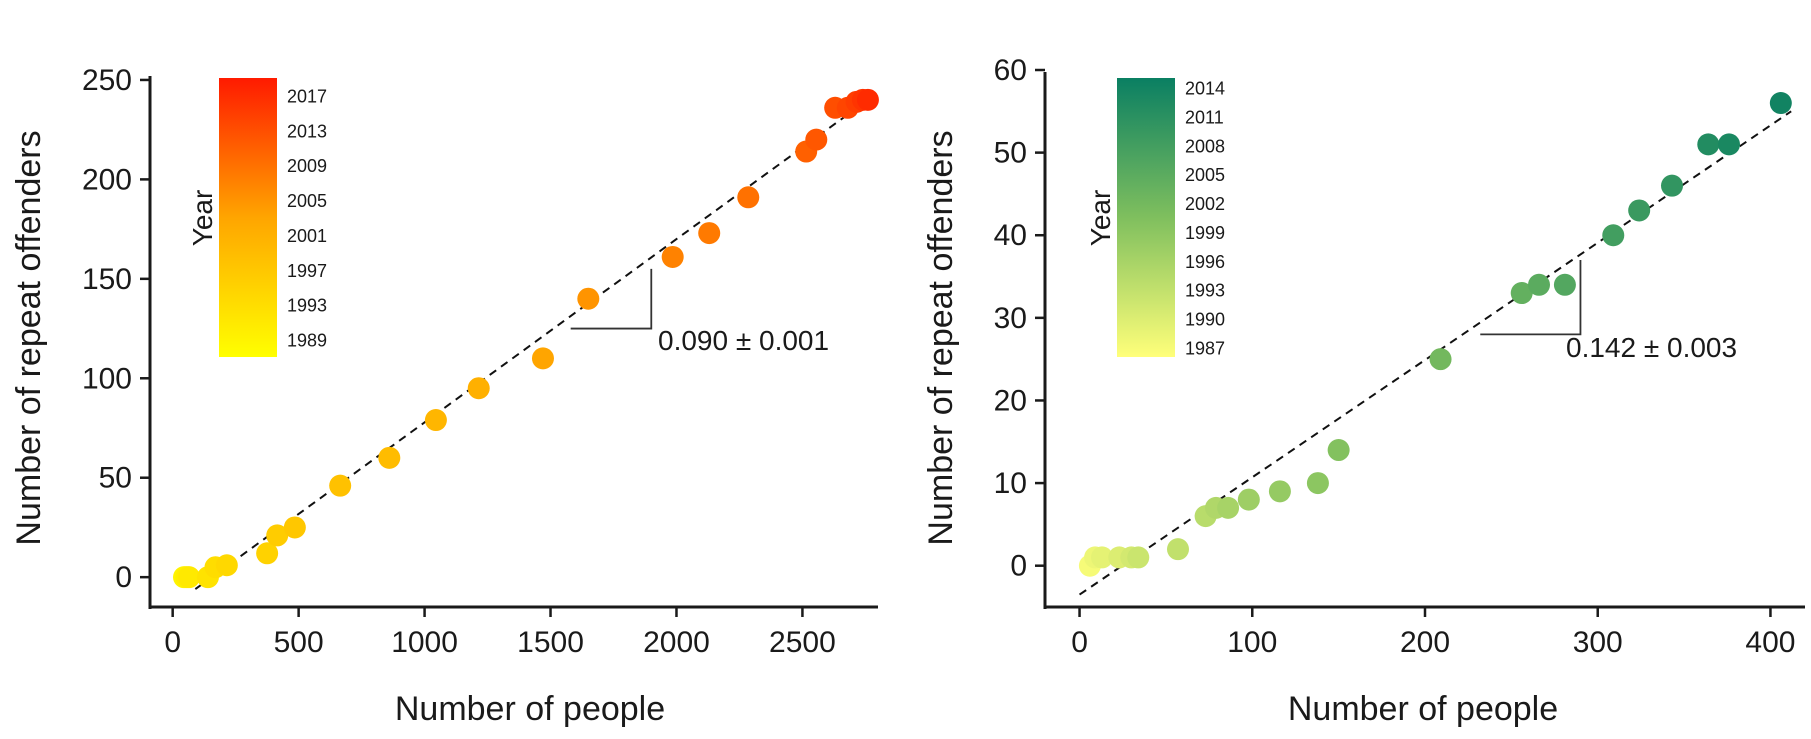 This screenshot has width=1811, height=739. I want to click on right-colorbar-label: Year, so click(1100, 218).